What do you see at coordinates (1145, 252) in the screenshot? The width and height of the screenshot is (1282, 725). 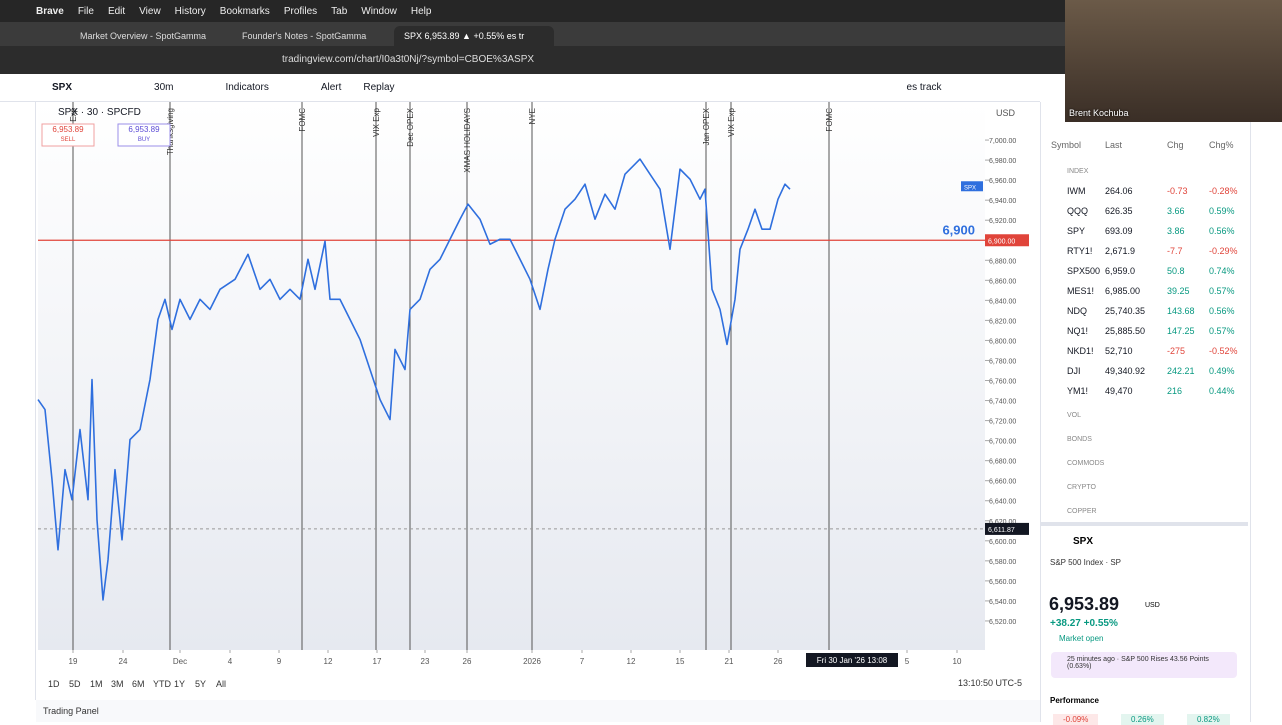 I see `watchlist-row: RTY1! 2,671.9 -7.7 -0.29%` at bounding box center [1145, 252].